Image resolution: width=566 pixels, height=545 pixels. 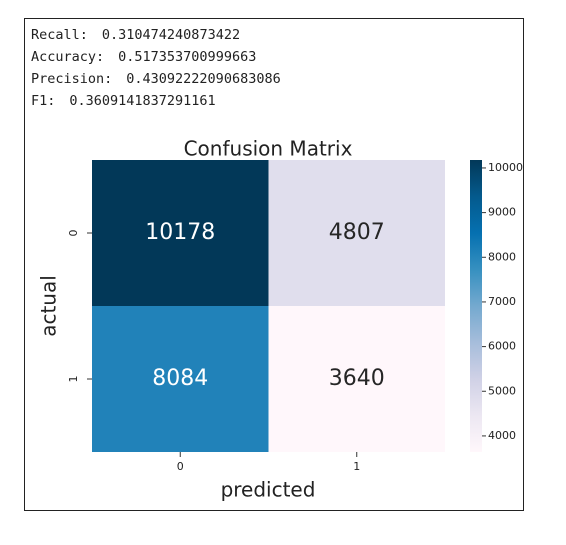 I want to click on y-axis-label: actual, so click(x=49, y=306).